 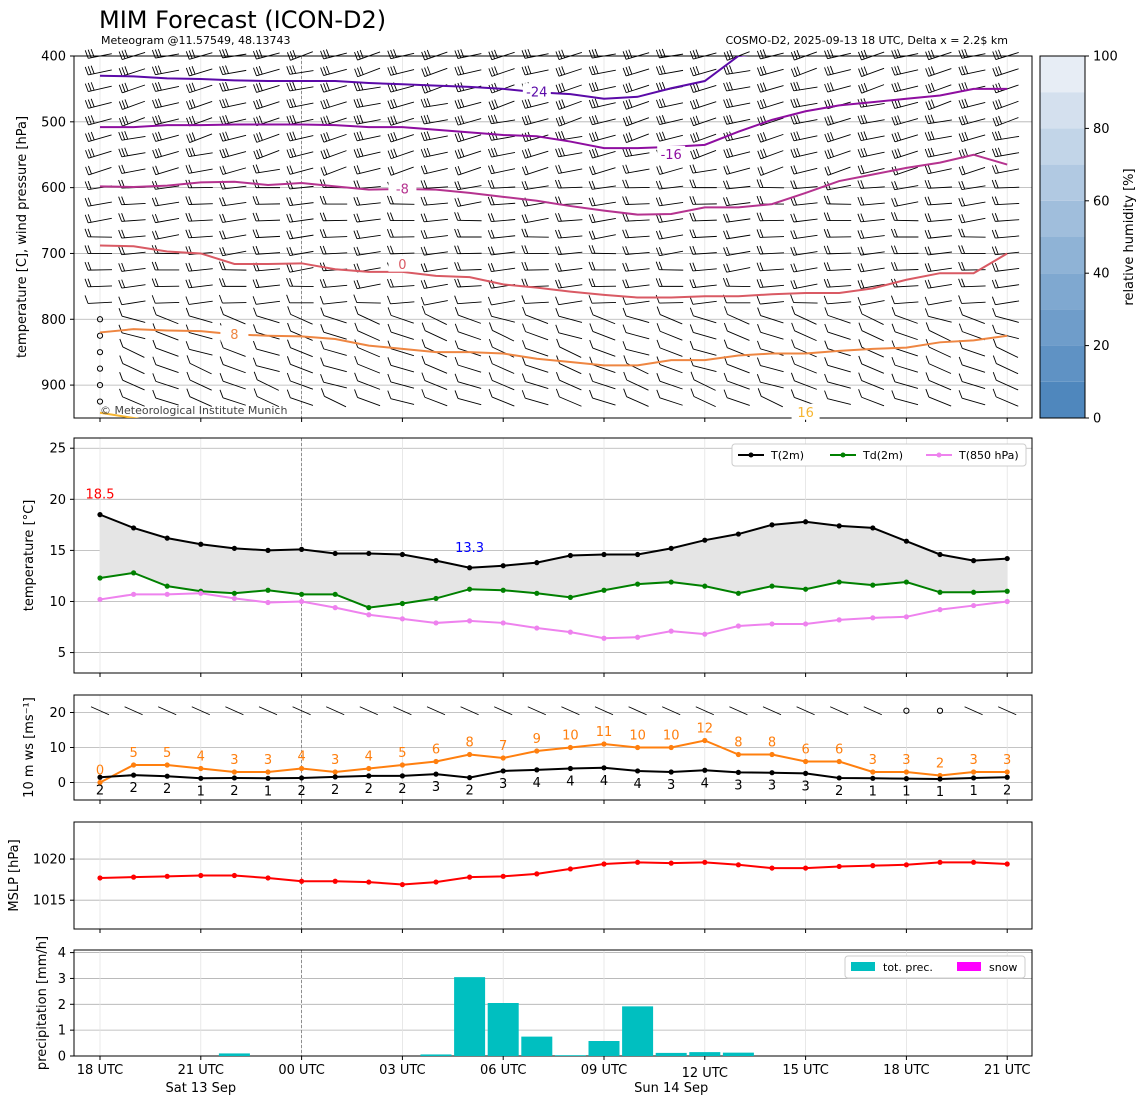 What do you see at coordinates (201, 875) in the screenshot?
I see `mslp-point` at bounding box center [201, 875].